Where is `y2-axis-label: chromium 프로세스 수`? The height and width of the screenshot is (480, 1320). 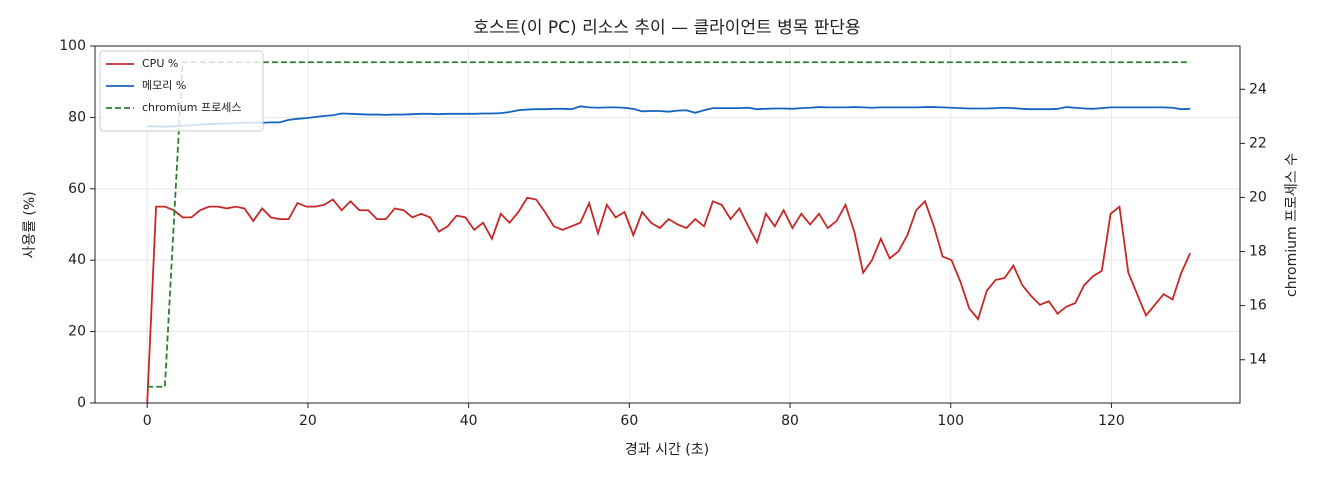
y2-axis-label: chromium 프로세스 수 is located at coordinates (1292, 225).